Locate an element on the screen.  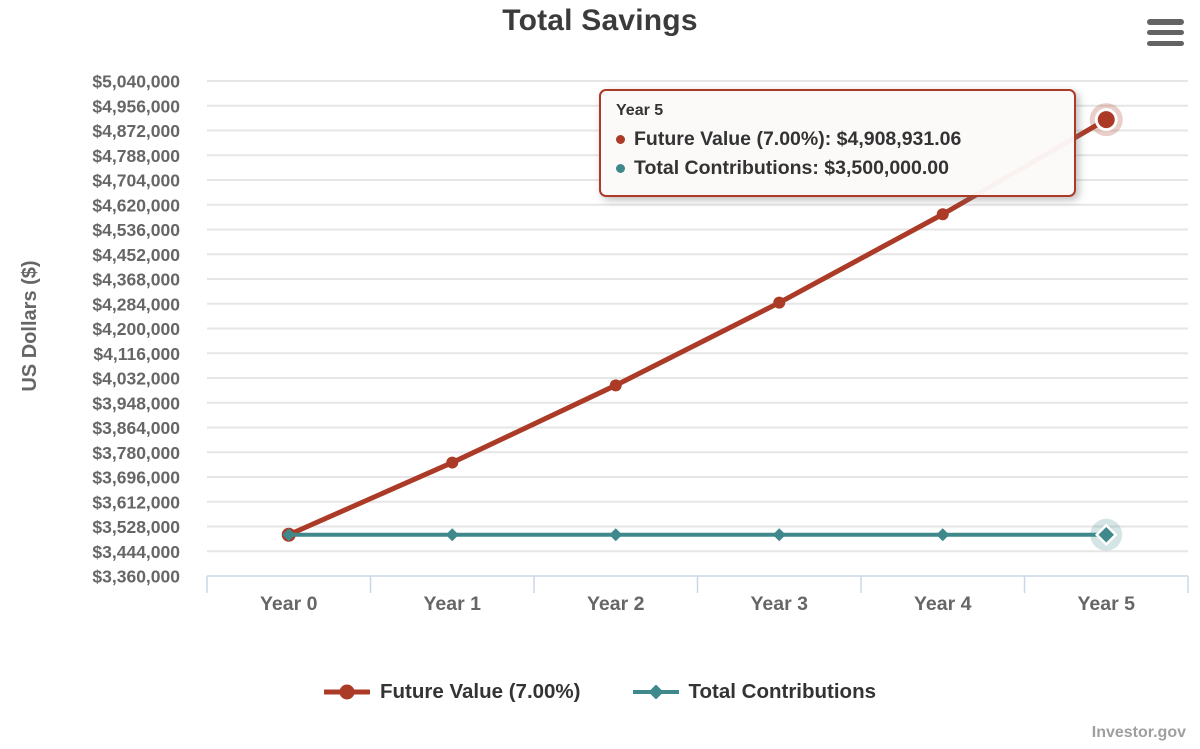
y-axis-tick-label: $3,528,000 is located at coordinates (136, 527).